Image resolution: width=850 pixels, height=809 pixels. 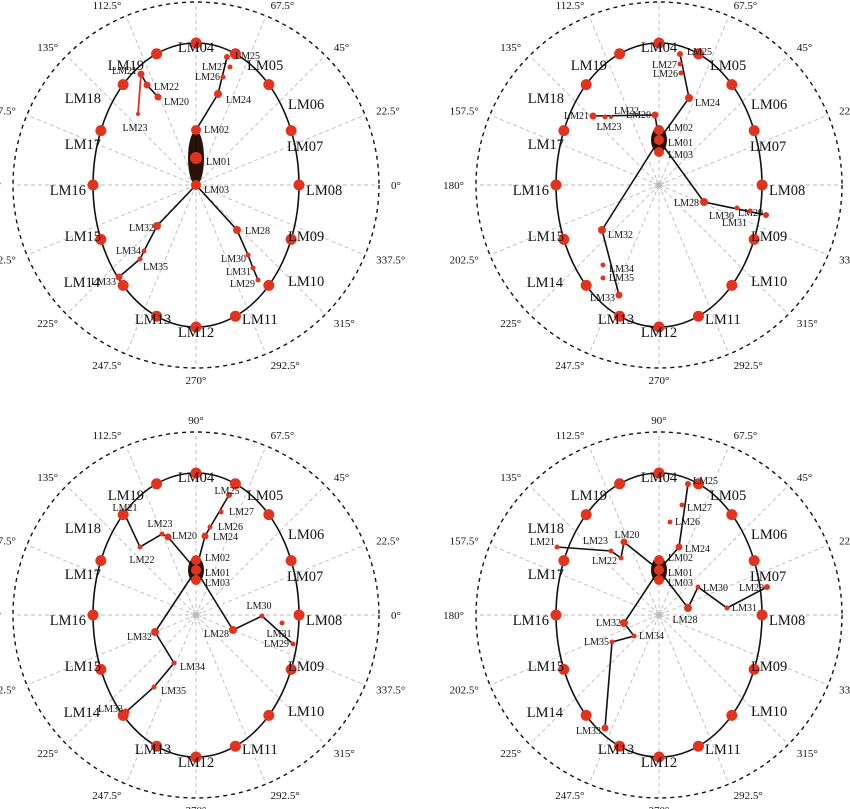 What do you see at coordinates (110, 709) in the screenshot?
I see `landmark-label: LM33` at bounding box center [110, 709].